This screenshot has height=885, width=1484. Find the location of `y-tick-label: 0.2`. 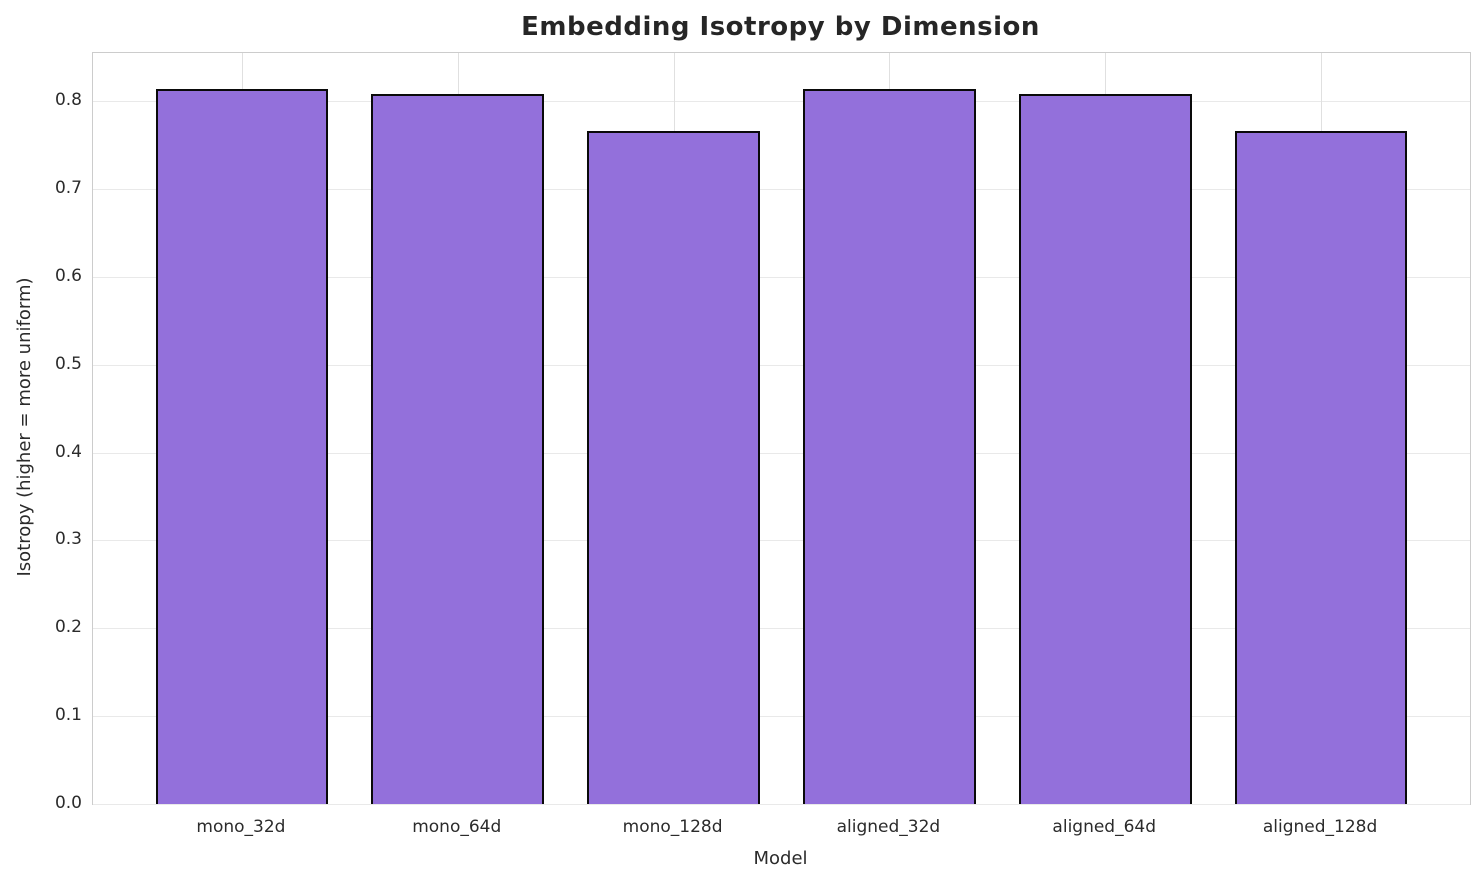

y-tick-label: 0.2 is located at coordinates (68, 627).